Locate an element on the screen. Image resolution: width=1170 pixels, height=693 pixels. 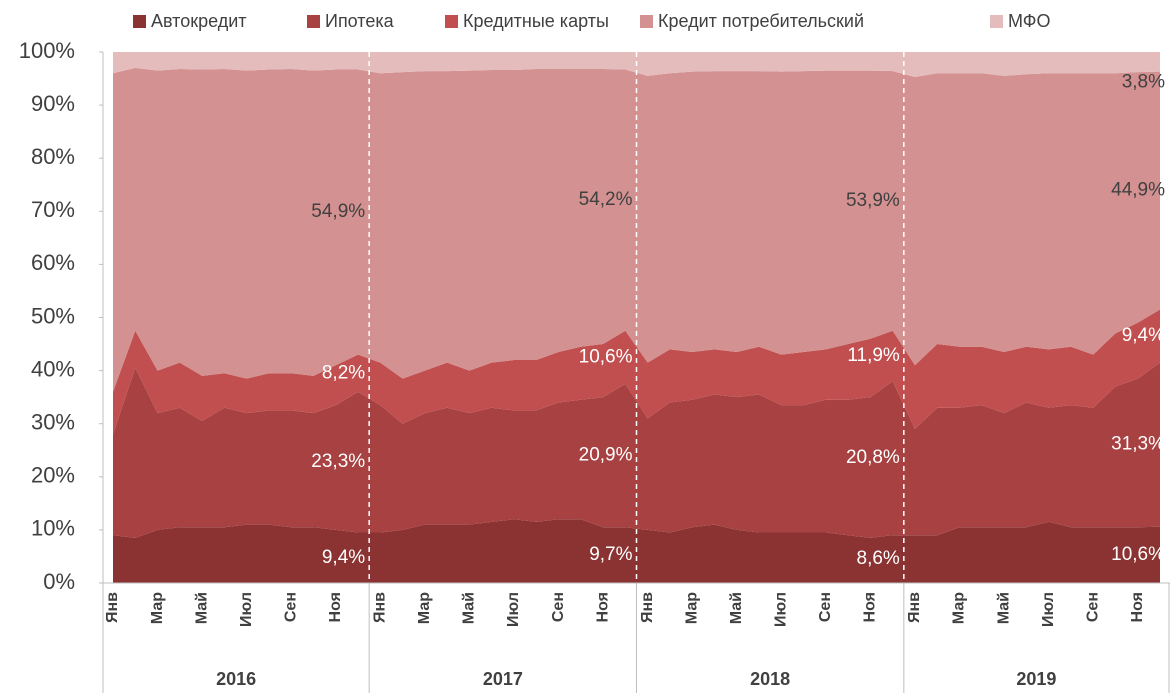
y-tick-label: 90% is located at coordinates (53, 103).